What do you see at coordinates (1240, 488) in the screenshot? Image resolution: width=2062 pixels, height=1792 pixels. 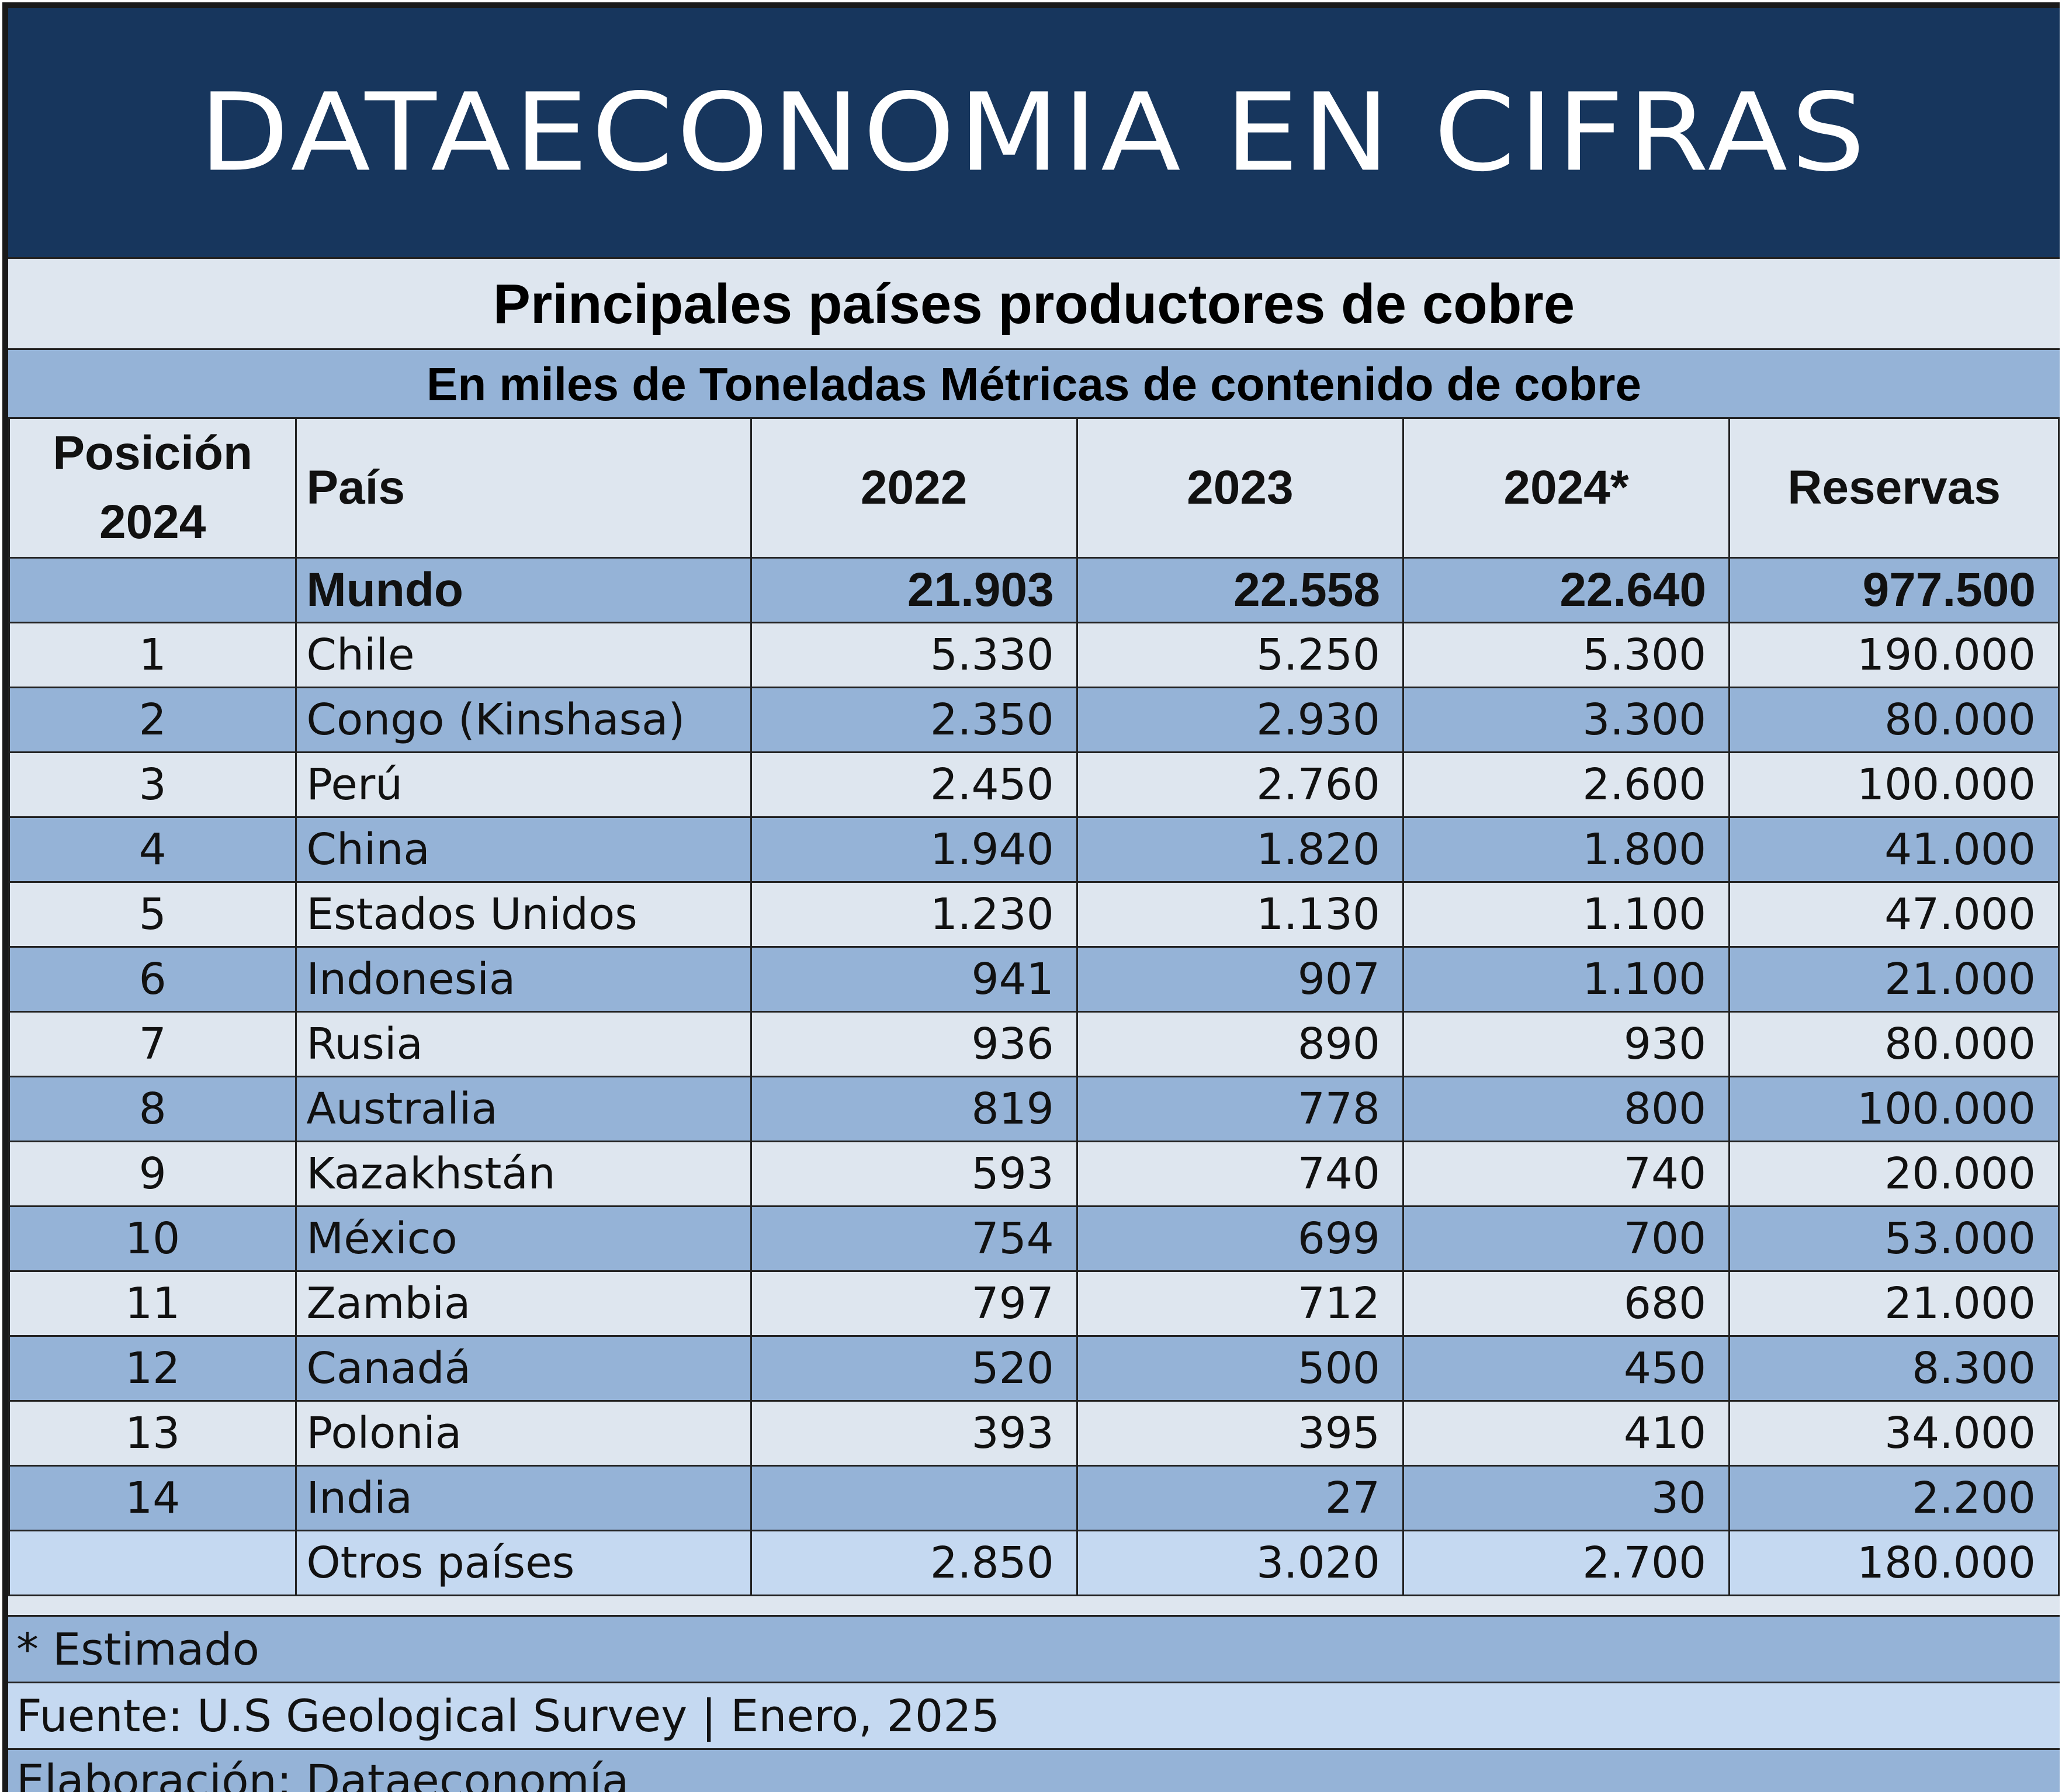 I see `header-2023: 2023` at bounding box center [1240, 488].